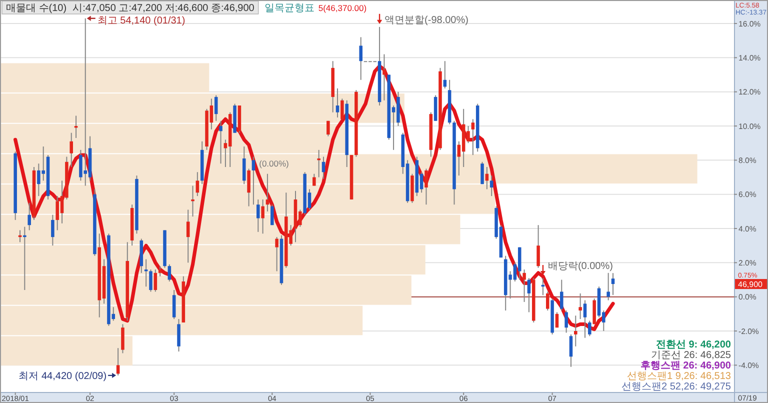 This screenshot has height=403, width=768. Describe the element at coordinates (751, 285) in the screenshot. I see `text: 46,900` at that location.